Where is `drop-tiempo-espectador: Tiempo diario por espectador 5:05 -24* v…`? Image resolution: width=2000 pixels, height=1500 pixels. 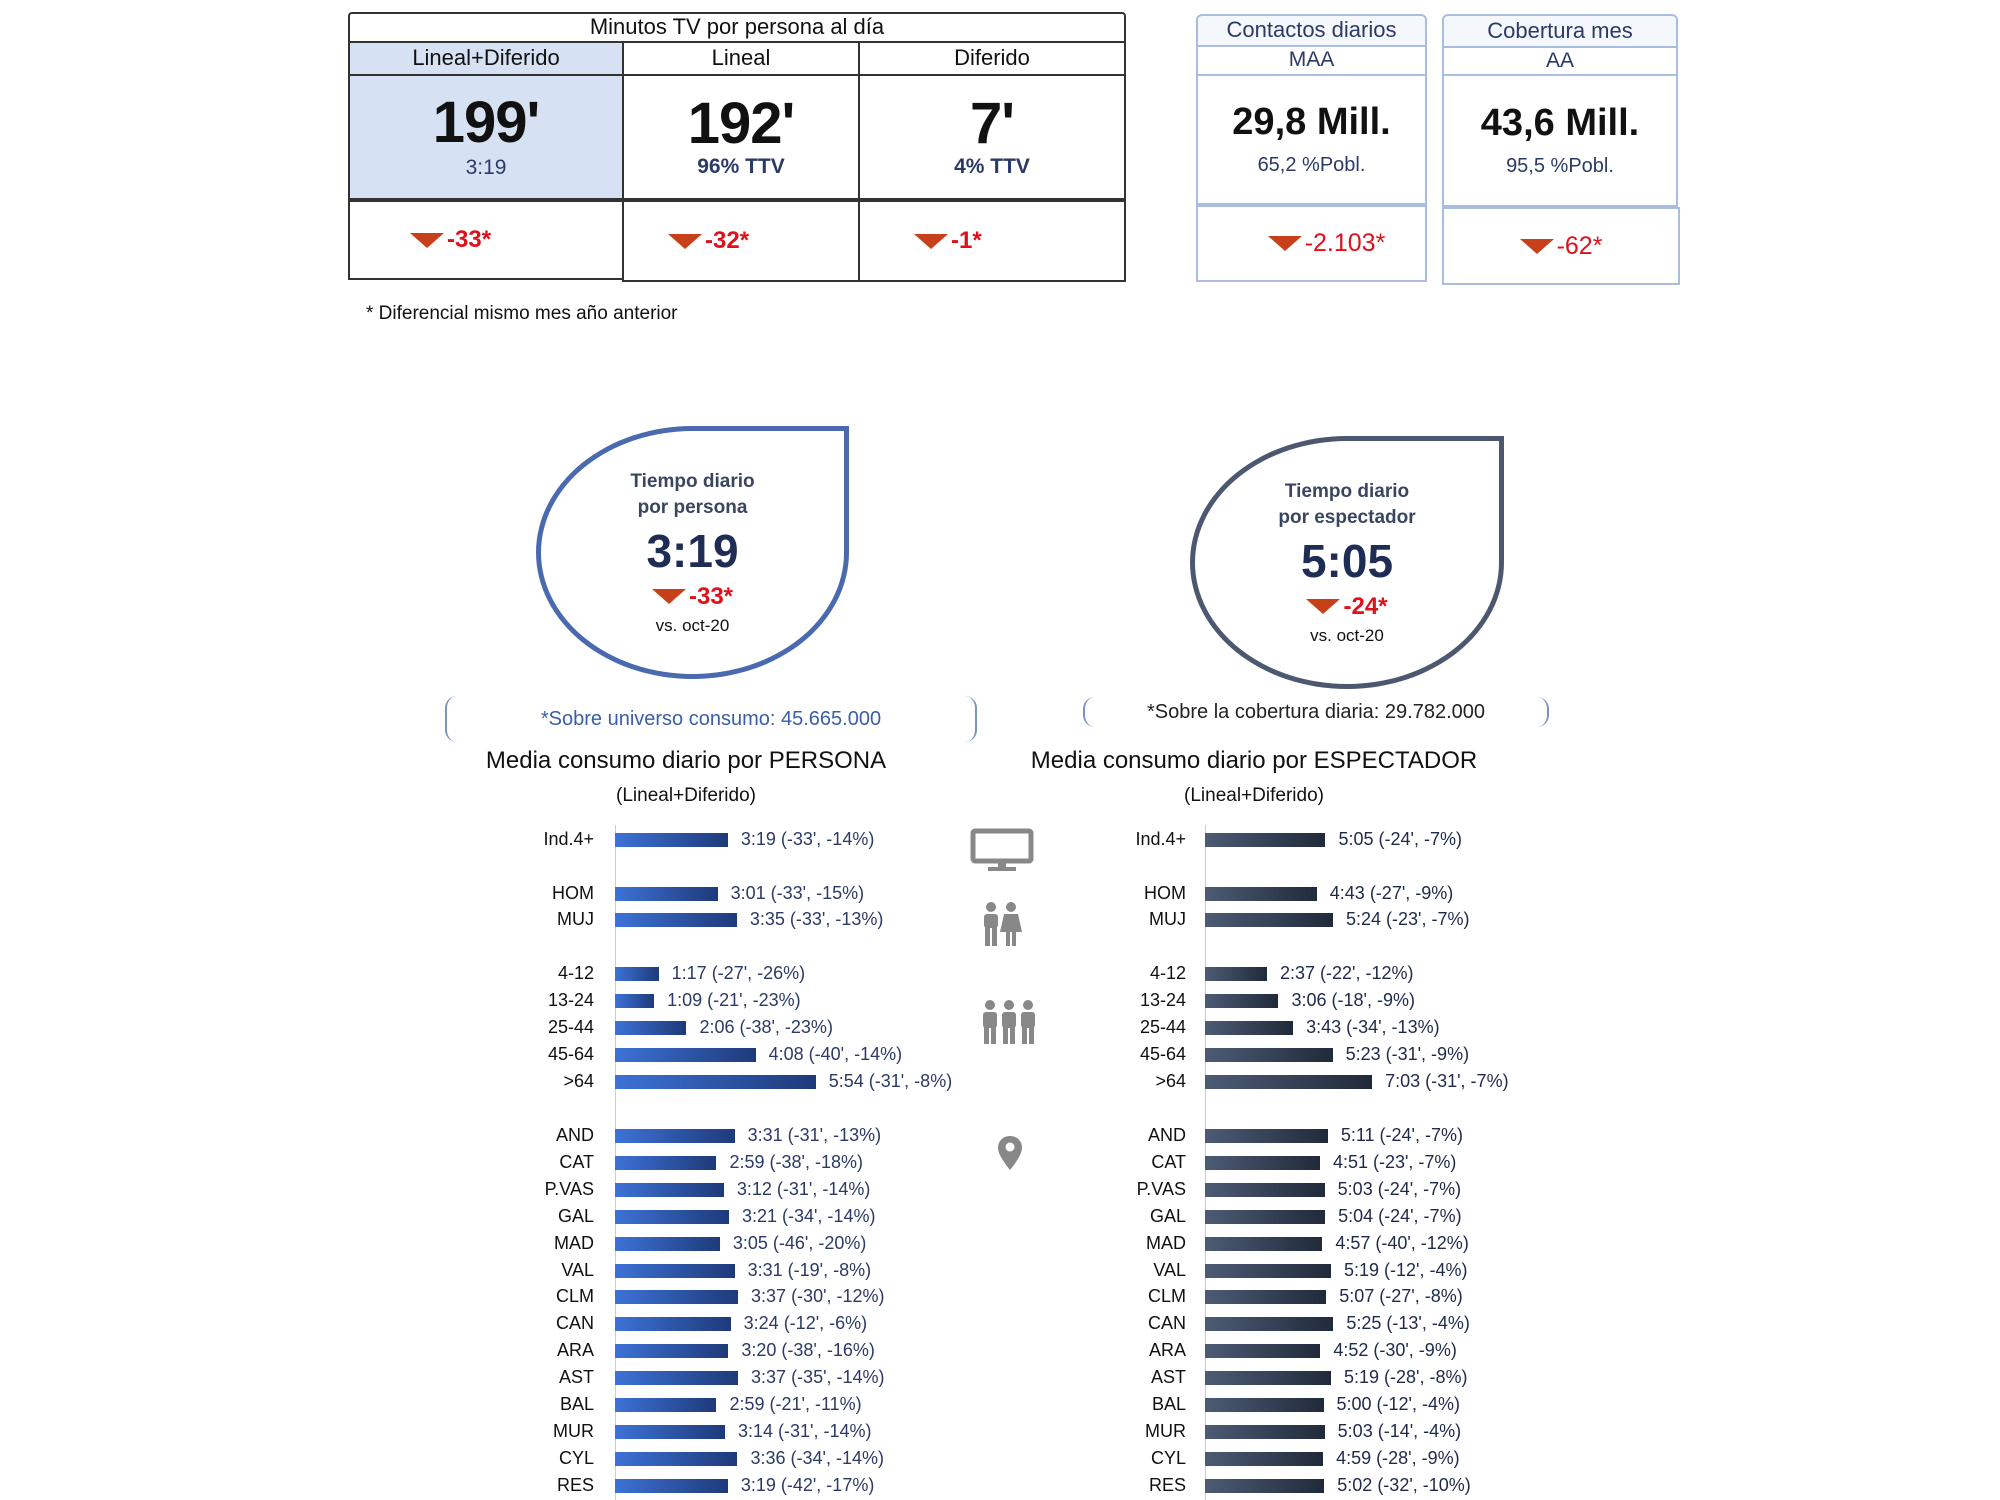 drop-tiempo-espectador: Tiempo diario por espectador 5:05 -24* v… is located at coordinates (1347, 562).